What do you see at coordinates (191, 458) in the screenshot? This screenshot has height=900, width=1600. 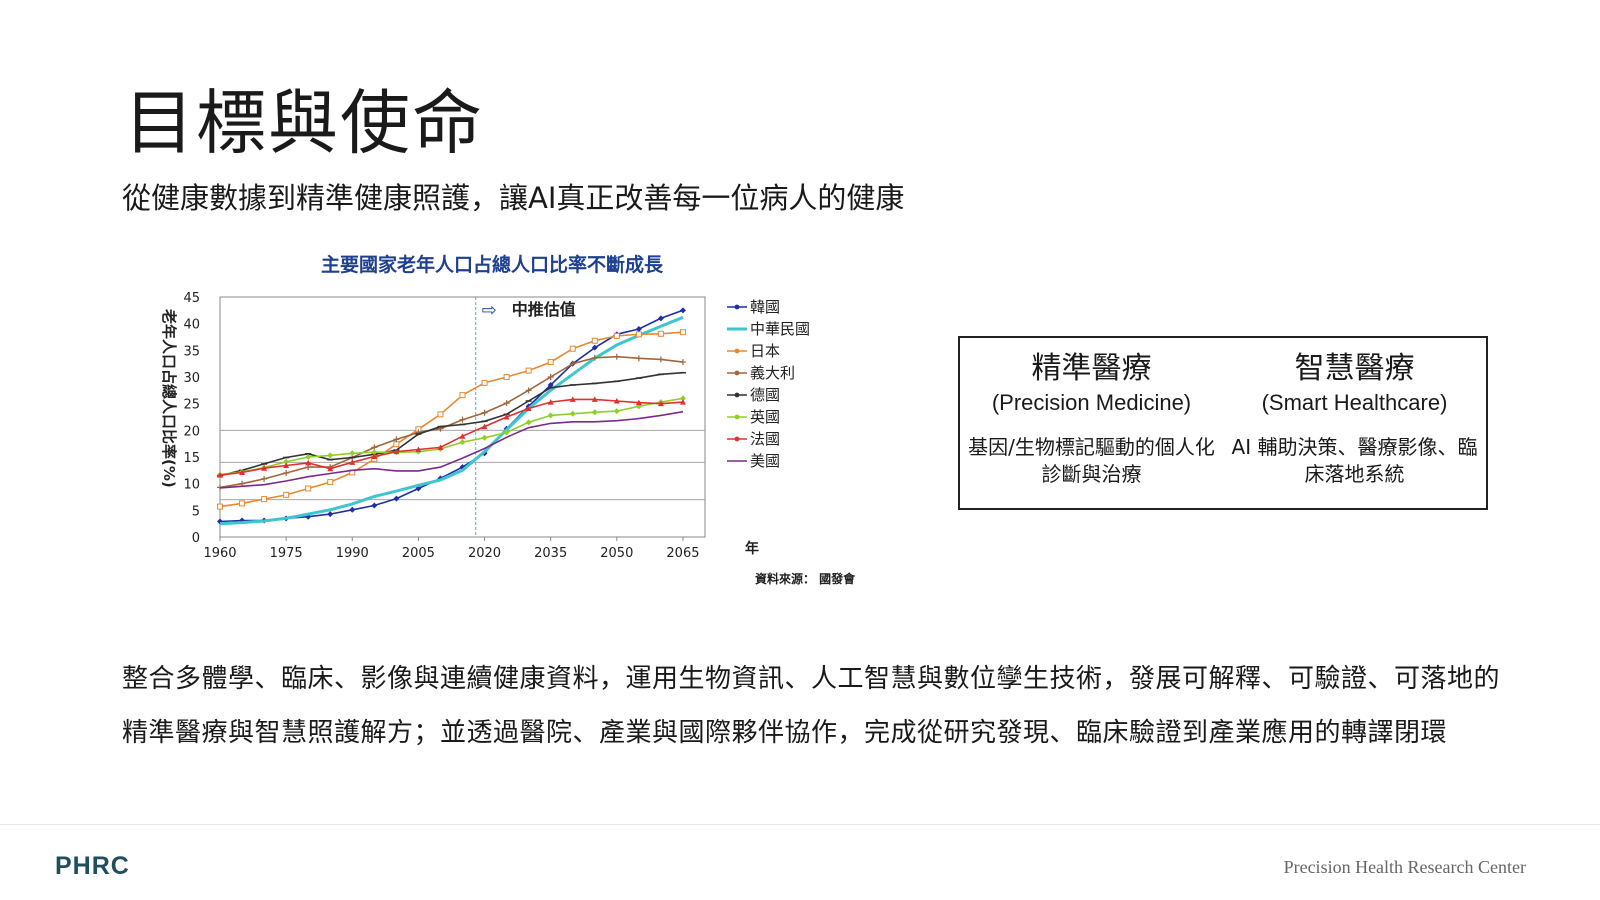 I see `y-tick-label: 15` at bounding box center [191, 458].